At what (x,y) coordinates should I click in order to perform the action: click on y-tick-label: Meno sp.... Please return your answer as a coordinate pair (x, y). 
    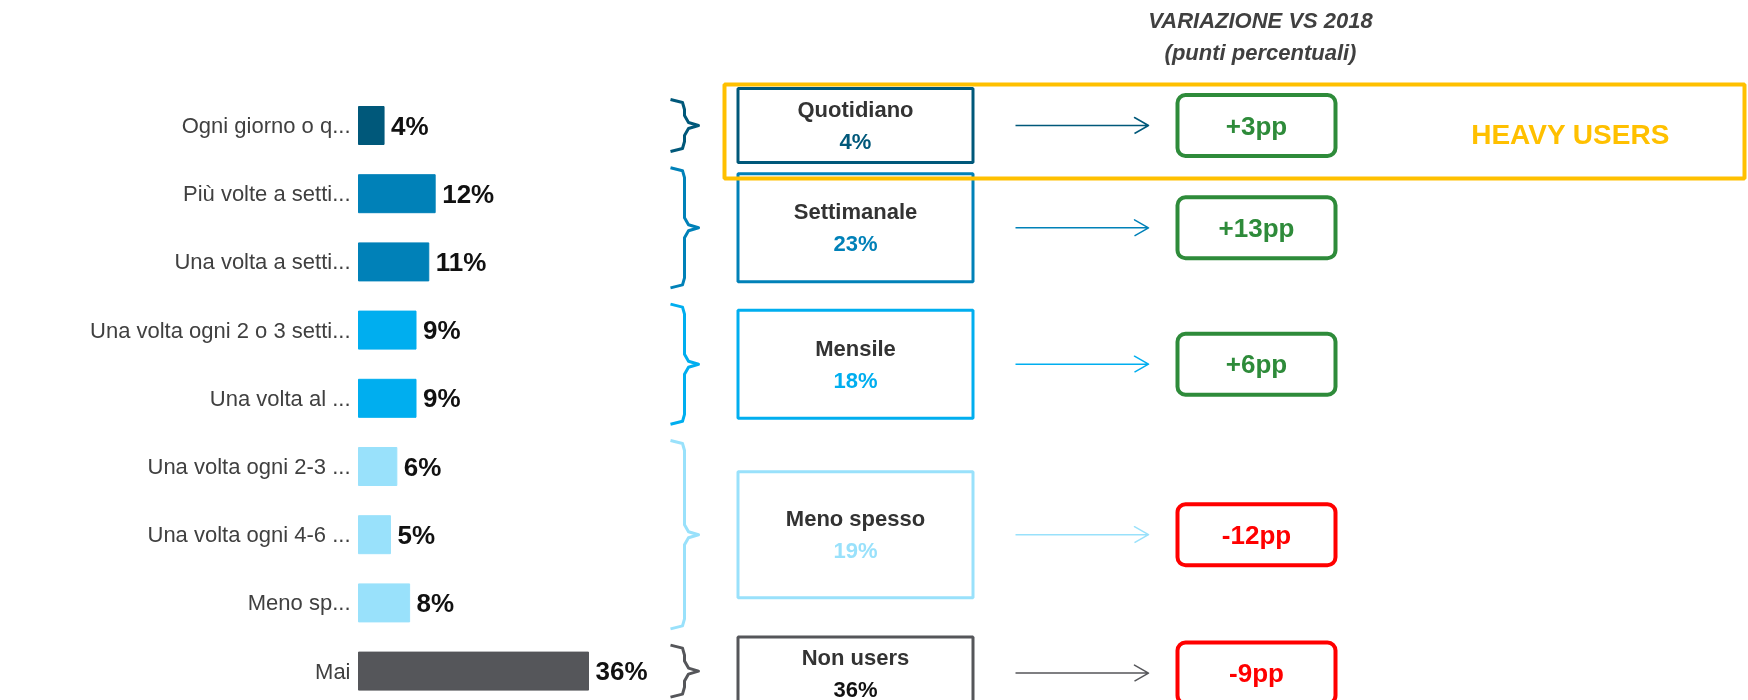
    Looking at the image, I should click on (299, 603).